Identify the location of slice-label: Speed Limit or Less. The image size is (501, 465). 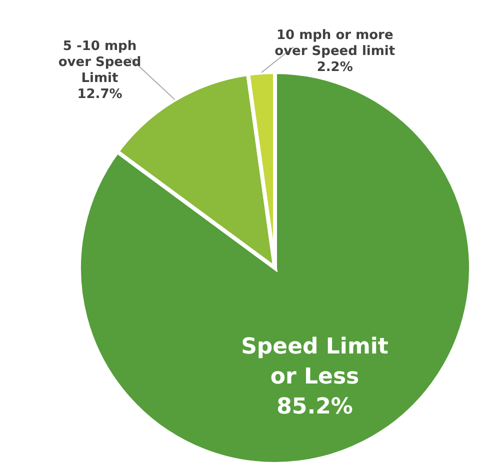
(315, 362).